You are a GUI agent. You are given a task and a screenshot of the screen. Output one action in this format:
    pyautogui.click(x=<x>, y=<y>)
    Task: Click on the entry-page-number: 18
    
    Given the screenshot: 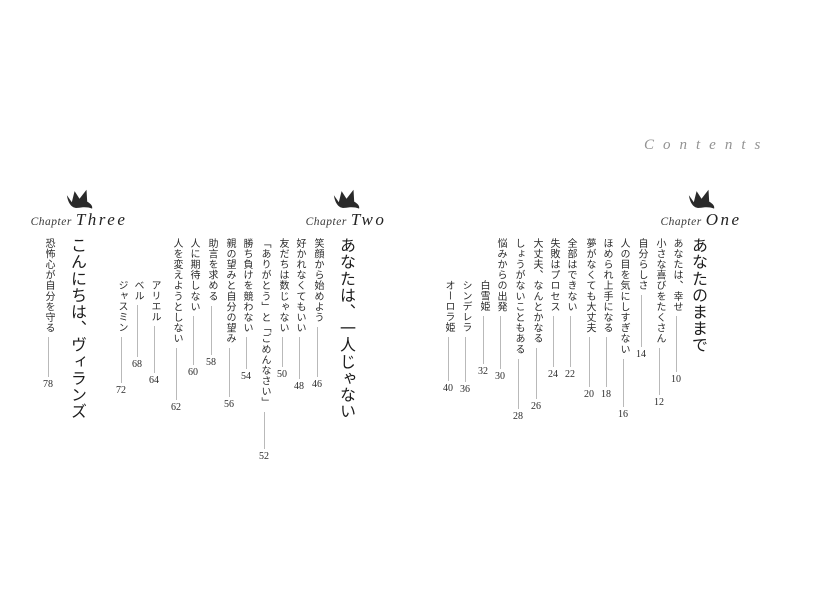 What is the action you would take?
    pyautogui.click(x=606, y=394)
    